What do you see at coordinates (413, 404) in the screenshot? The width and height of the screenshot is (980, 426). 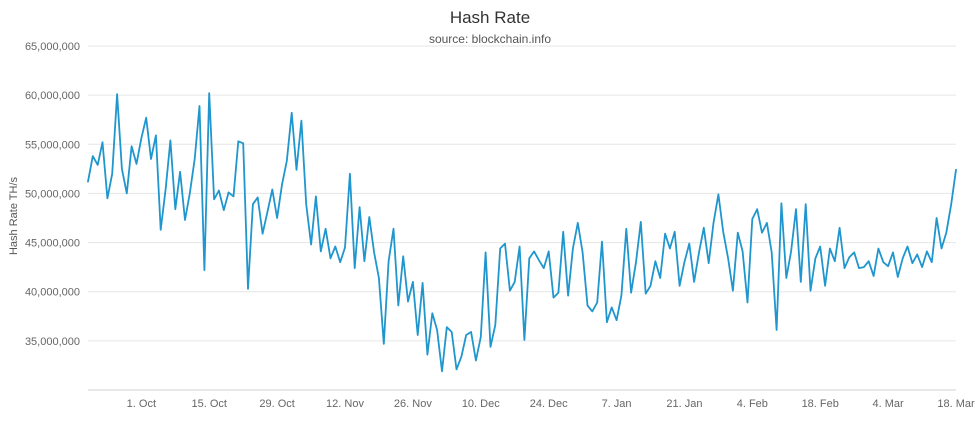 I see `x-tick-label: 26. Nov` at bounding box center [413, 404].